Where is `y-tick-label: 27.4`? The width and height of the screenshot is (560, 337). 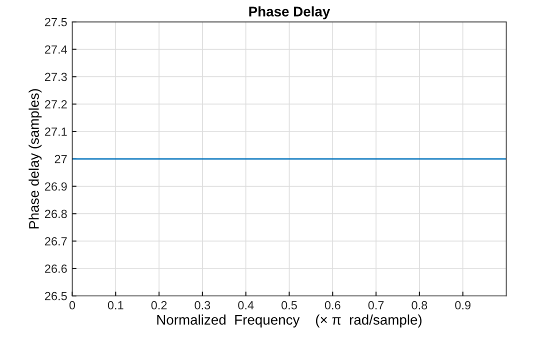 y-tick-label: 27.4 is located at coordinates (56, 49).